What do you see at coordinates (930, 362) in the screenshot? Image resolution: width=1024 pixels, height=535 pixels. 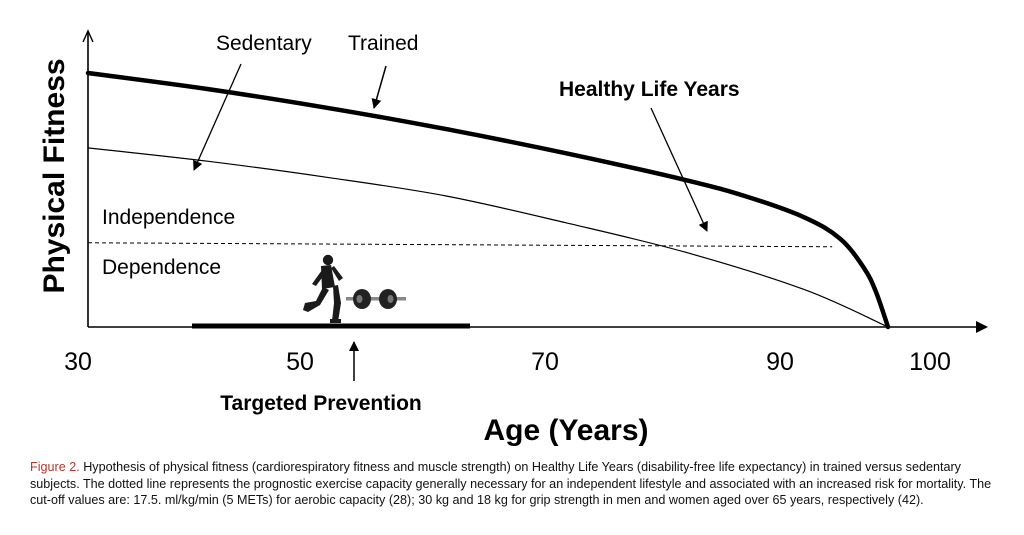 I see `x-tick-label: 100` at bounding box center [930, 362].